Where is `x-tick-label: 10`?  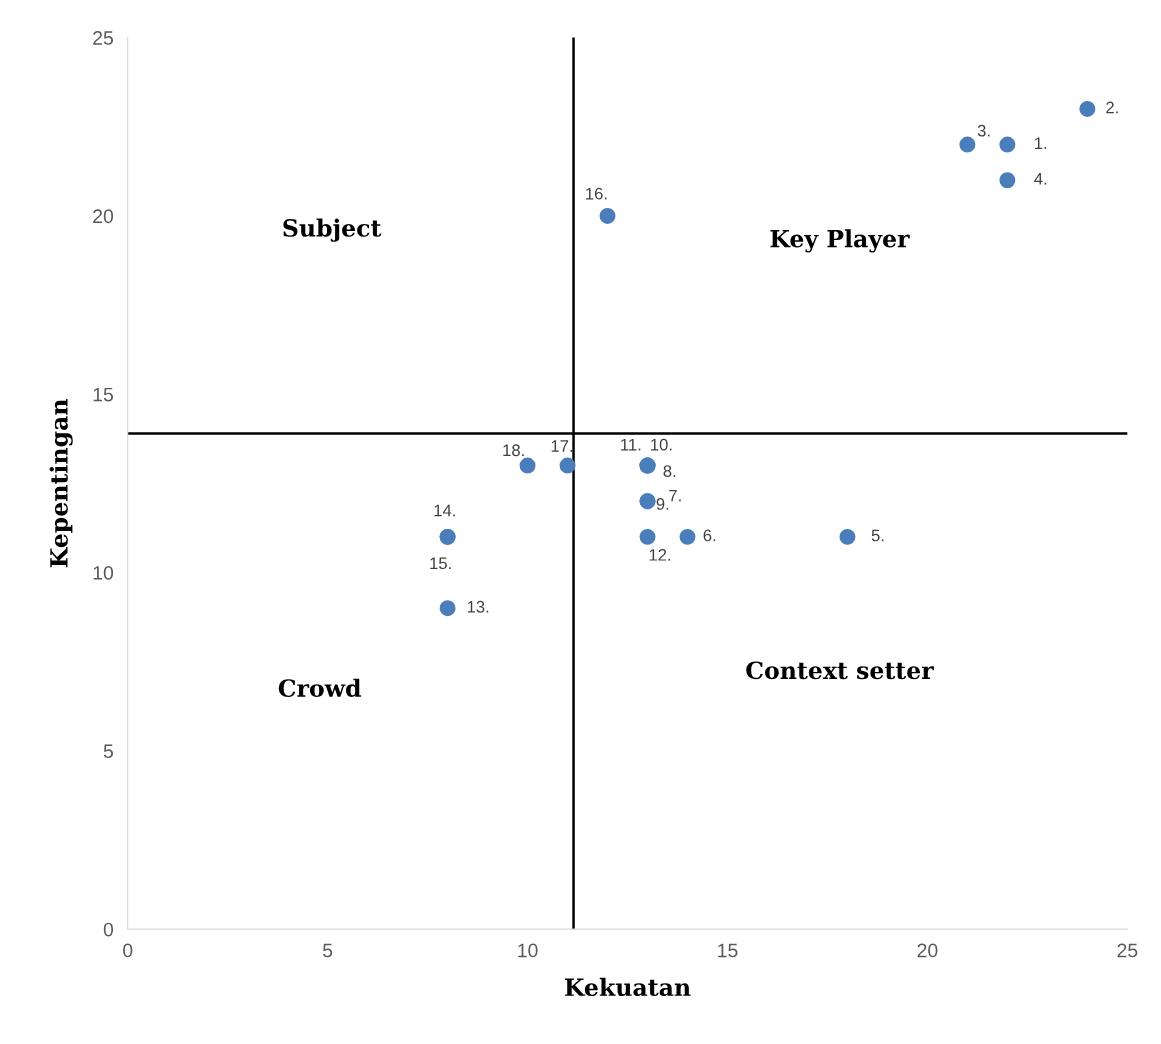 x-tick-label: 10 is located at coordinates (528, 950).